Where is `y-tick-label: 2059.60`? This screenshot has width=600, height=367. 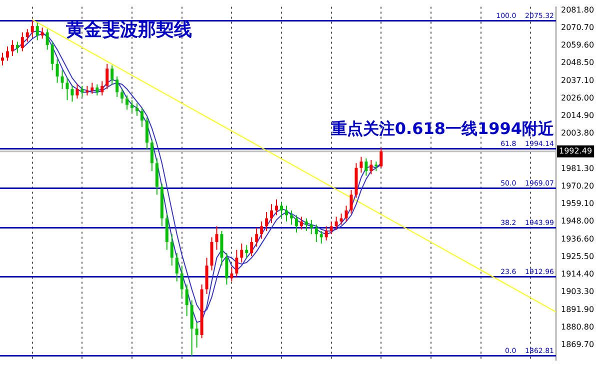
y-tick-label: 2059.60 is located at coordinates (577, 45).